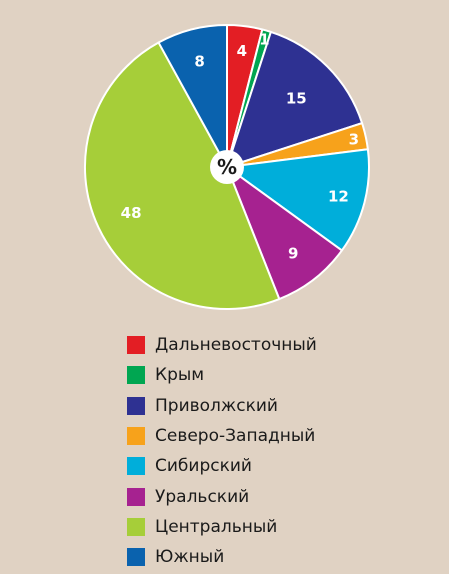 The image size is (449, 574). What do you see at coordinates (216, 405) in the screenshot?
I see `legend-label: Приволжский` at bounding box center [216, 405].